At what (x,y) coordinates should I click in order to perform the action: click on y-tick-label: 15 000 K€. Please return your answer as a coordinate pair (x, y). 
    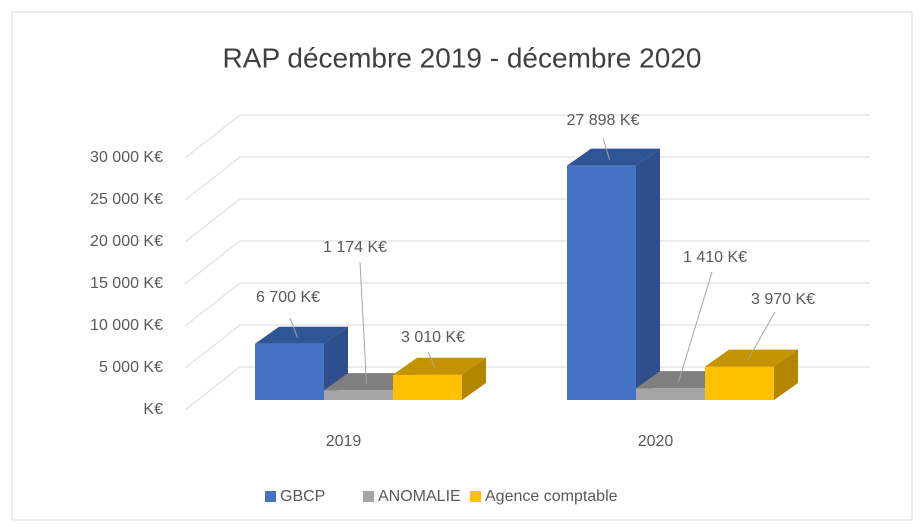
    Looking at the image, I should click on (126, 283).